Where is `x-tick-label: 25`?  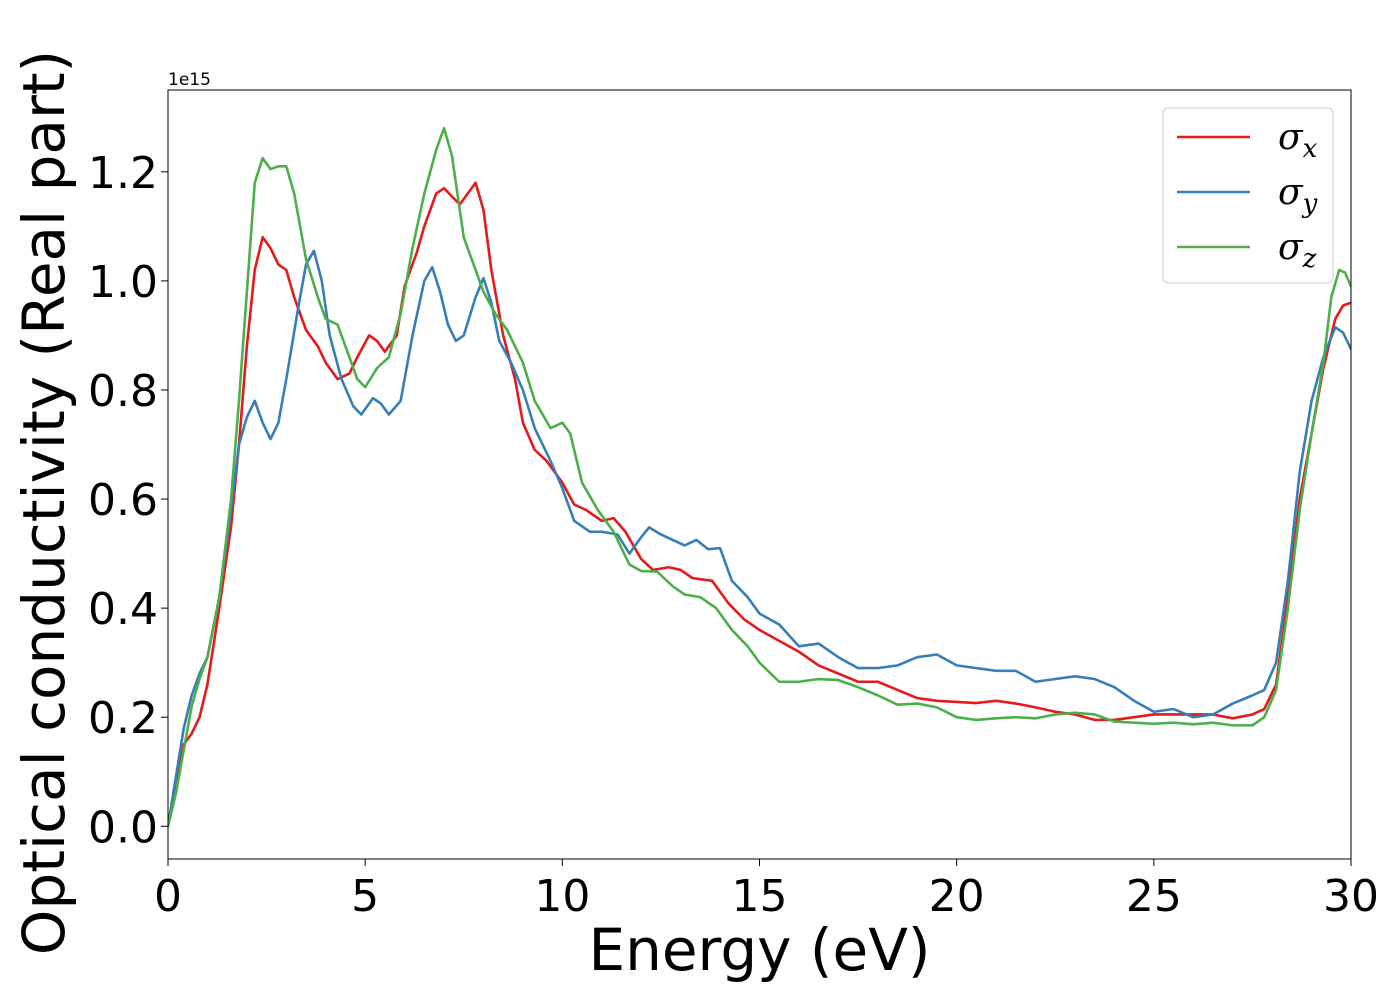 x-tick-label: 25 is located at coordinates (1154, 896).